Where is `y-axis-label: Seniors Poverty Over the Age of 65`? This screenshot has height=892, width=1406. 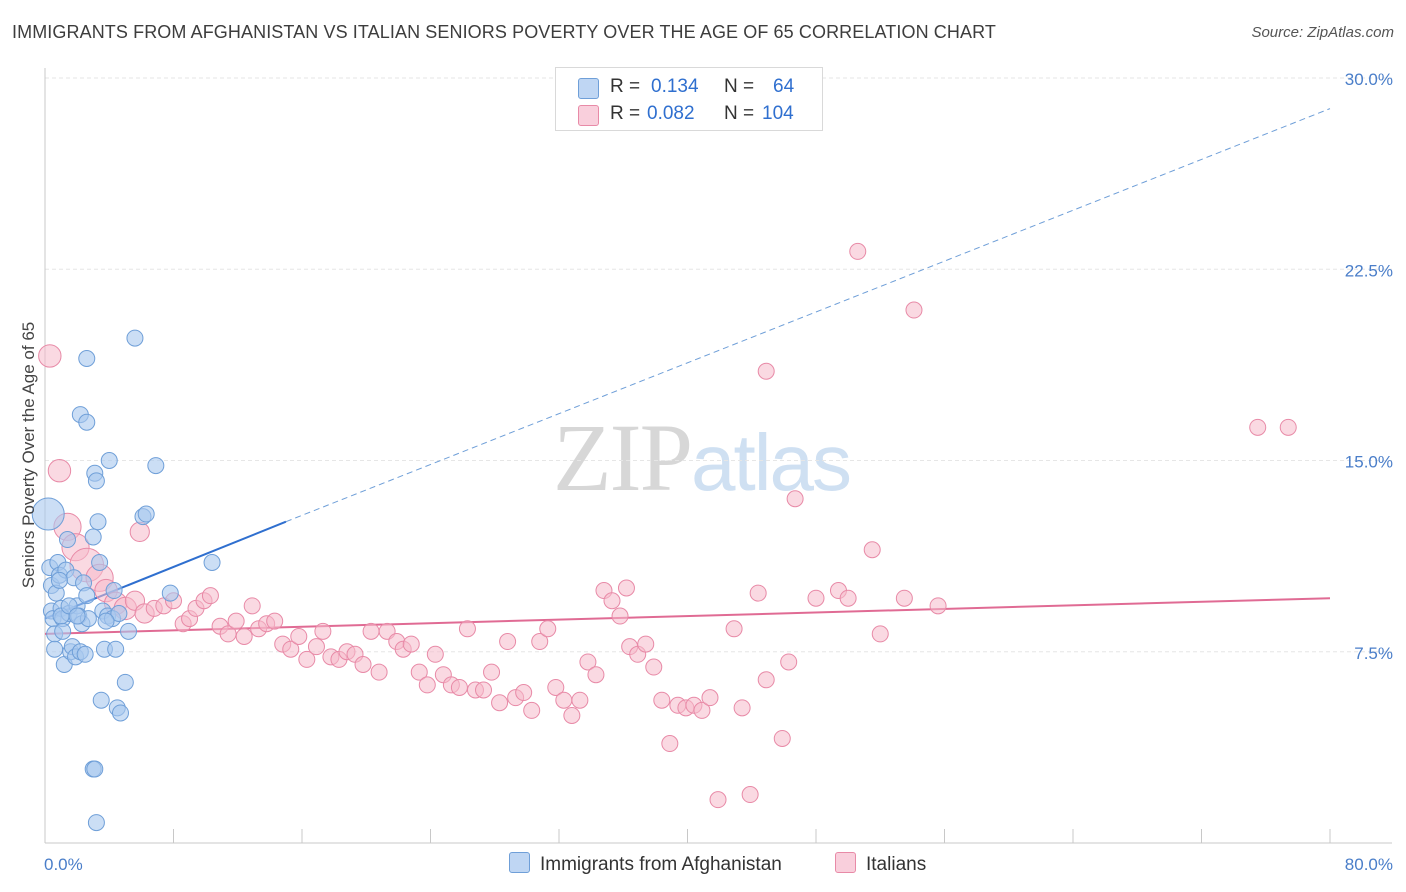 y-axis-label: Seniors Poverty Over the Age of 65 is located at coordinates (28, 455).